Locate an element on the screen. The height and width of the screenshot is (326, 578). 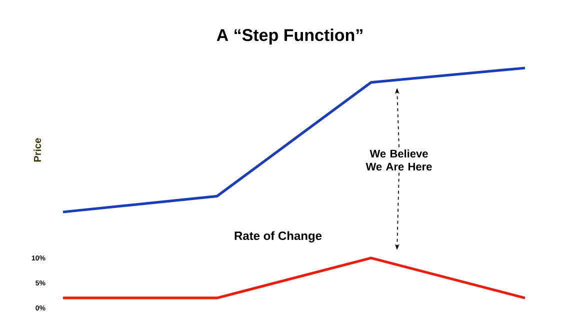
chart-title: A “Step Function” is located at coordinates (289, 36).